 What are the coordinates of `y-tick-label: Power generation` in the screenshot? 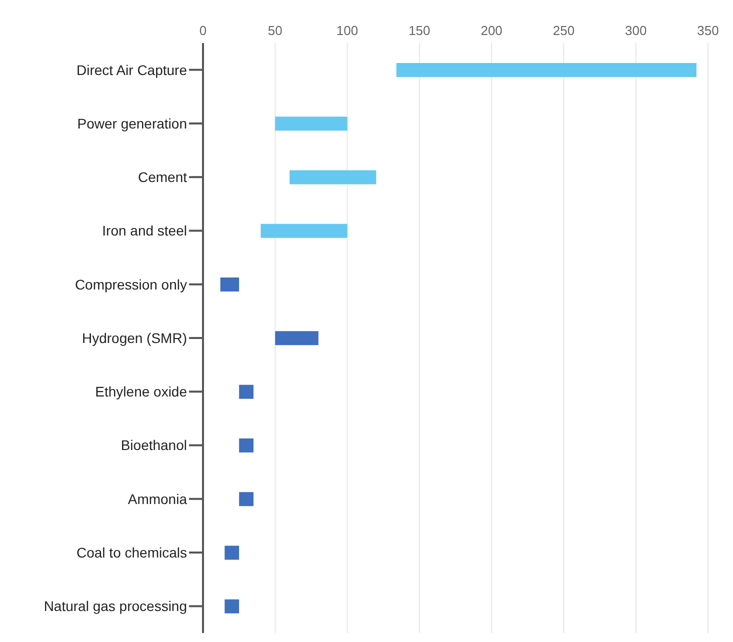 It's located at (132, 123).